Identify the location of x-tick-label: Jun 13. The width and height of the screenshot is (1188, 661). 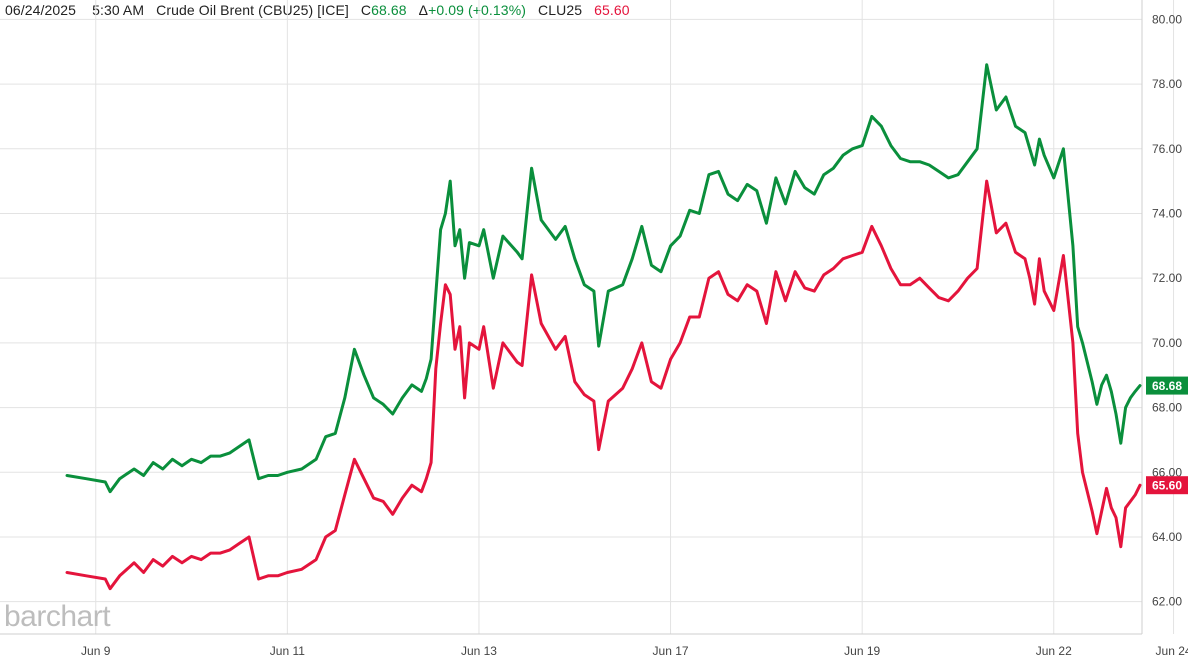
(479, 651).